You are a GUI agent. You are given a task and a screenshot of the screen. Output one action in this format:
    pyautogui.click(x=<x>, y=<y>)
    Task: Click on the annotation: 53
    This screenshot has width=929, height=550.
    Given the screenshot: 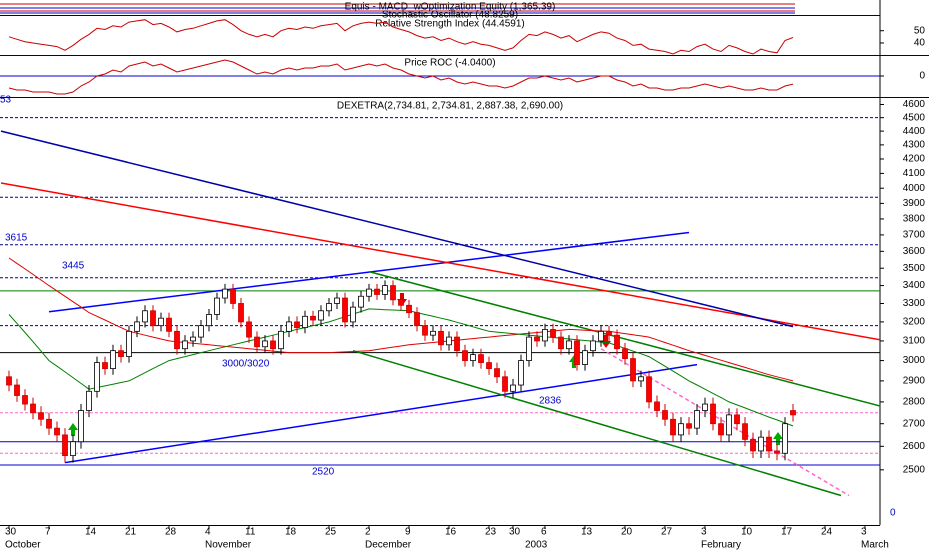 What is the action you would take?
    pyautogui.click(x=6, y=100)
    